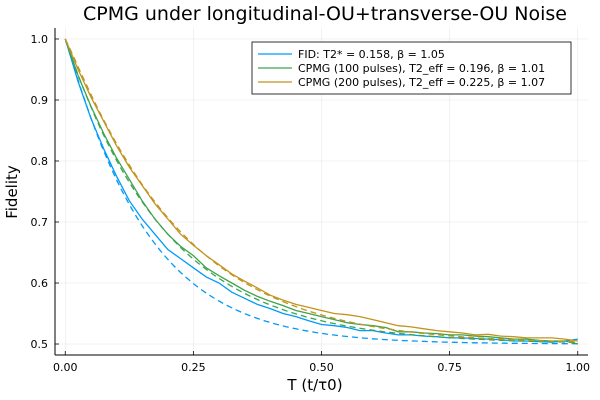  What do you see at coordinates (40, 344) in the screenshot?
I see `y-tick-label: 0.5` at bounding box center [40, 344].